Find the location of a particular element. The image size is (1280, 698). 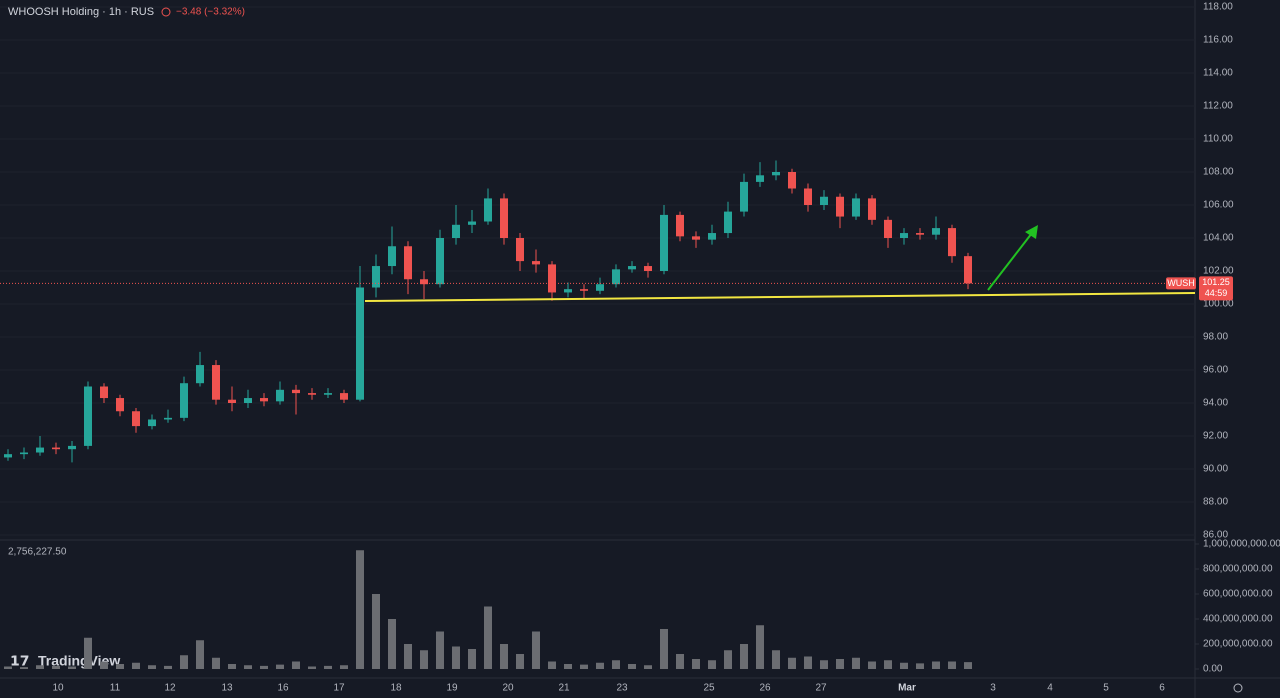

x-tick-label: 21 is located at coordinates (564, 688).